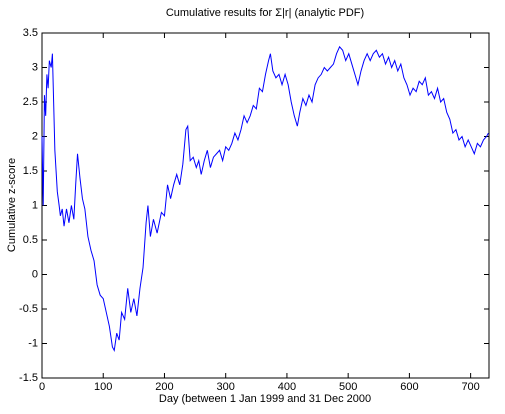 The image size is (505, 414). I want to click on x-tick-label: 600, so click(409, 387).